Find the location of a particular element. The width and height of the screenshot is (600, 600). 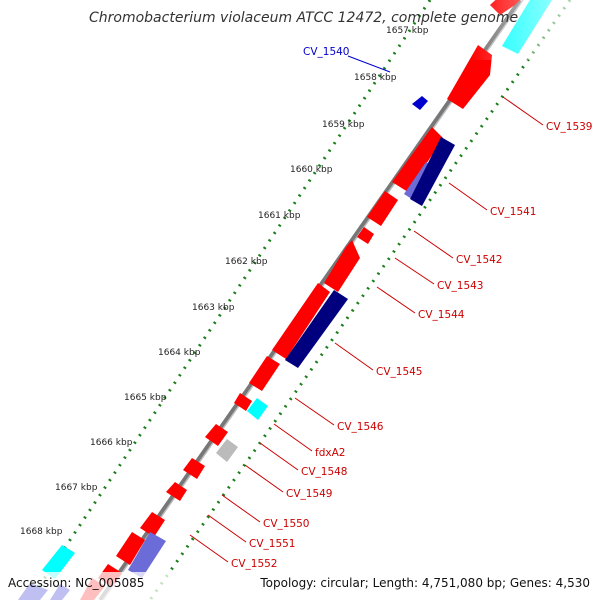

gene-cv1543 is located at coordinates (365, 235).